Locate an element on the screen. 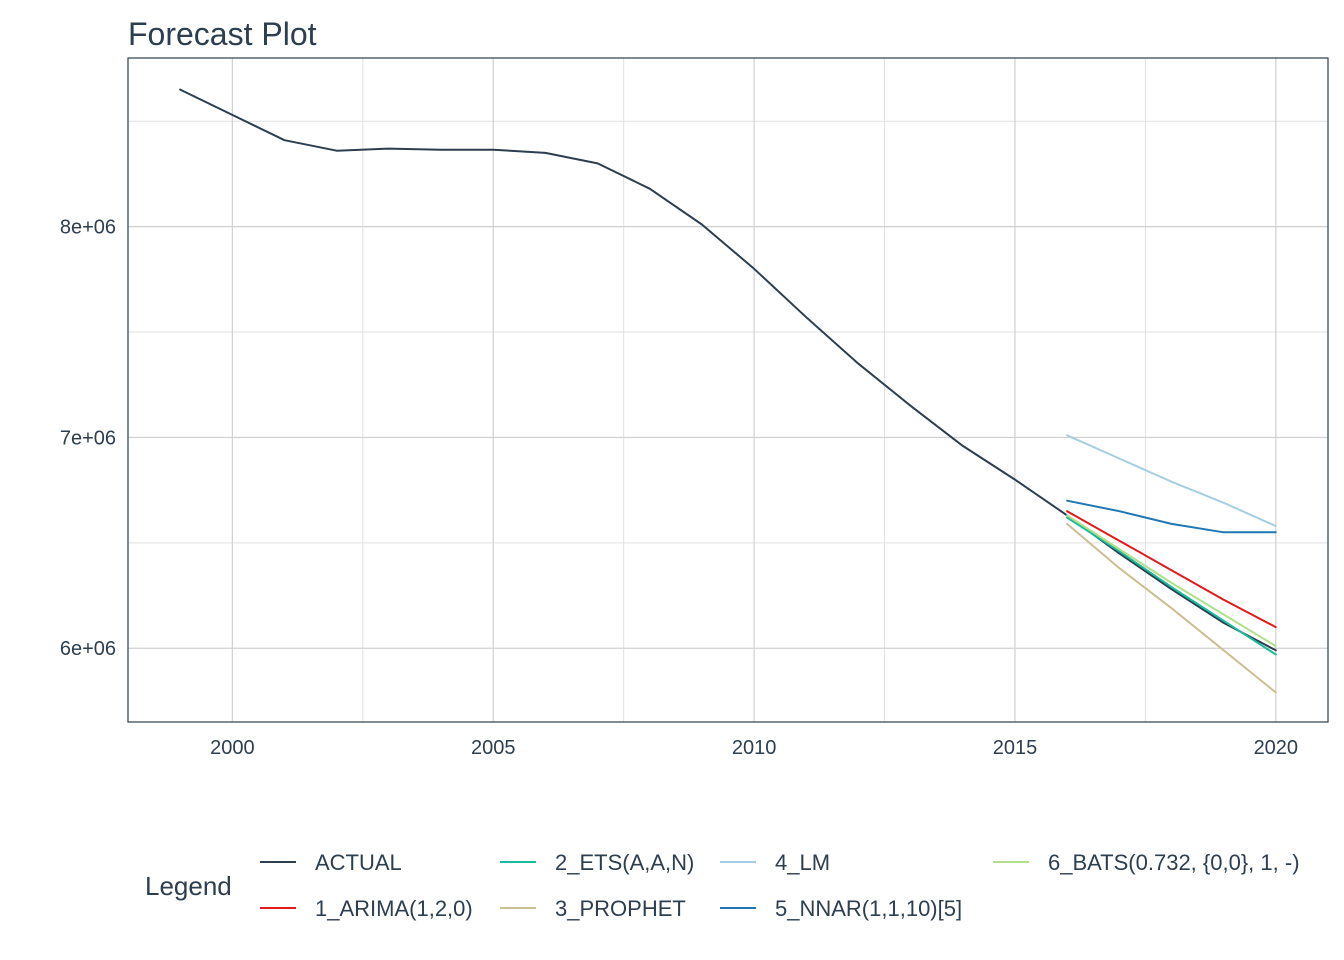 The width and height of the screenshot is (1344, 960). legend-title: Legend is located at coordinates (188, 886).